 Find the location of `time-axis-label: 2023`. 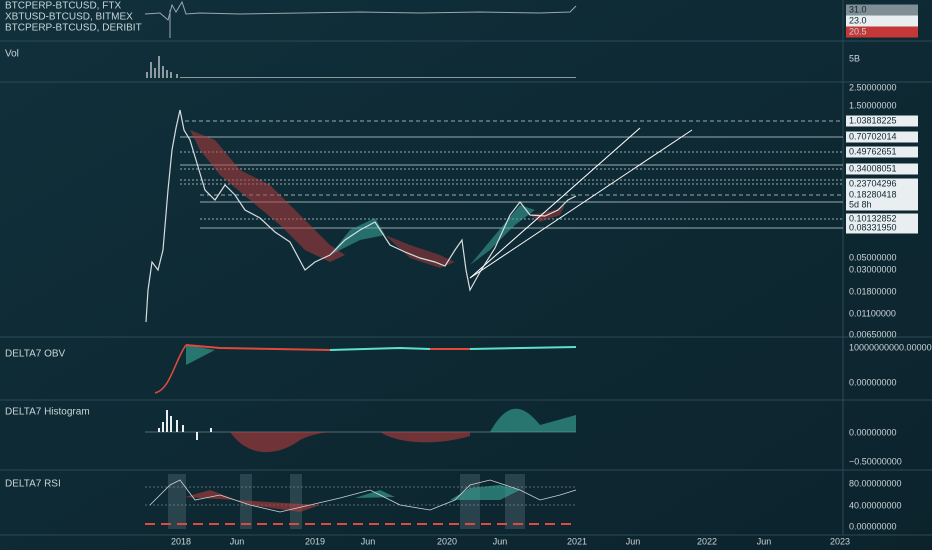

time-axis-label: 2023 is located at coordinates (840, 541).